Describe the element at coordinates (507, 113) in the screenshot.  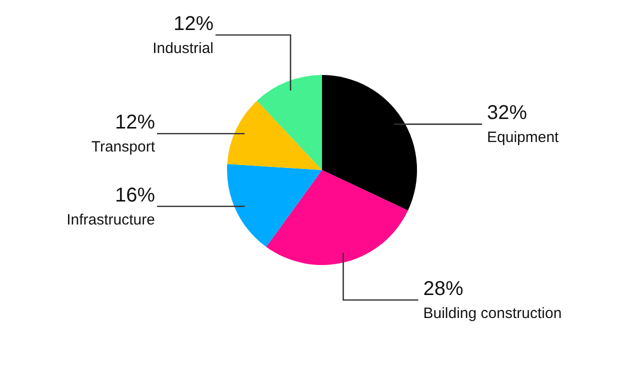
I see `data-label: 32%` at that location.